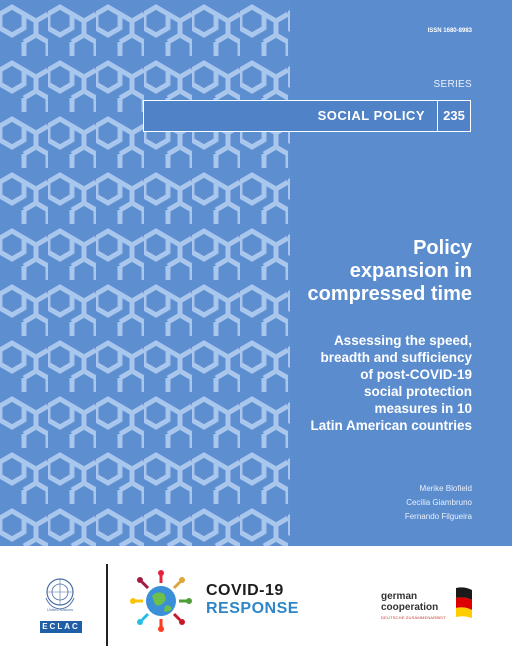 The image size is (512, 662). What do you see at coordinates (452, 84) in the screenshot?
I see `series-label: SERIES` at bounding box center [452, 84].